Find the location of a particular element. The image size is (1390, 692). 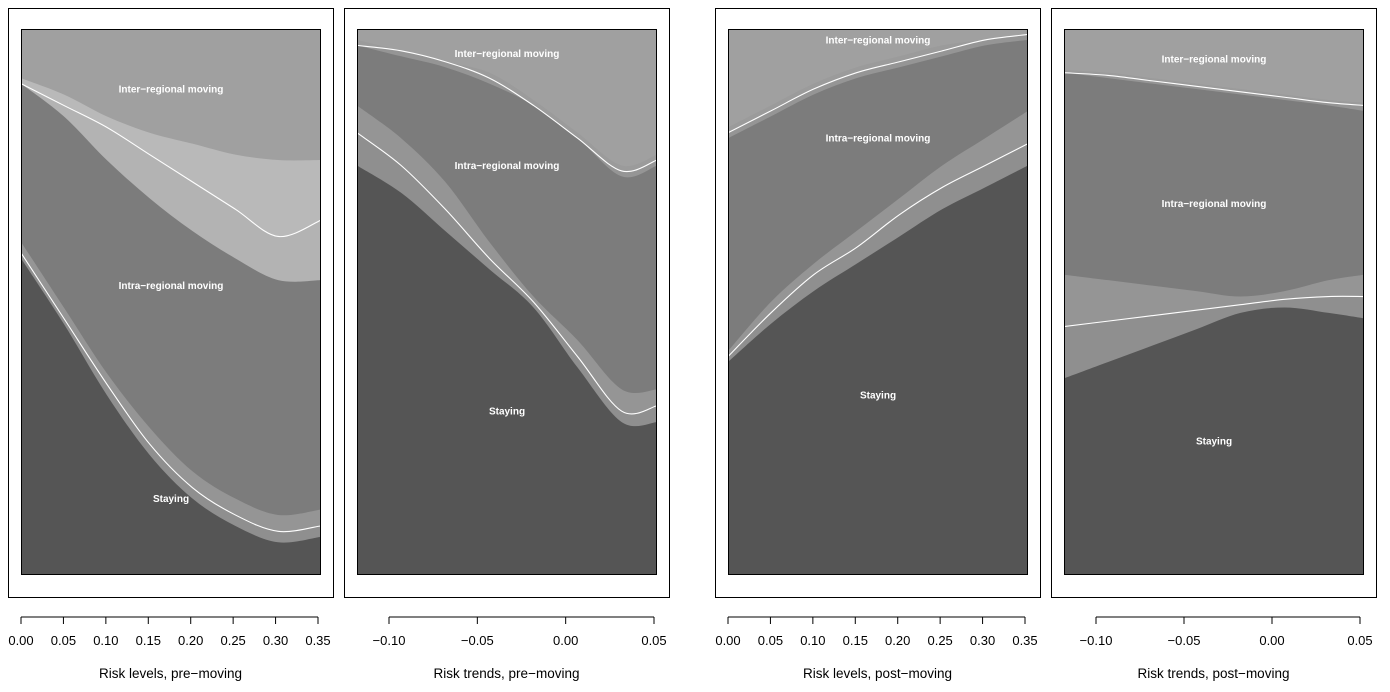

x-axis-title: Risk trends, post−moving is located at coordinates (1214, 673).